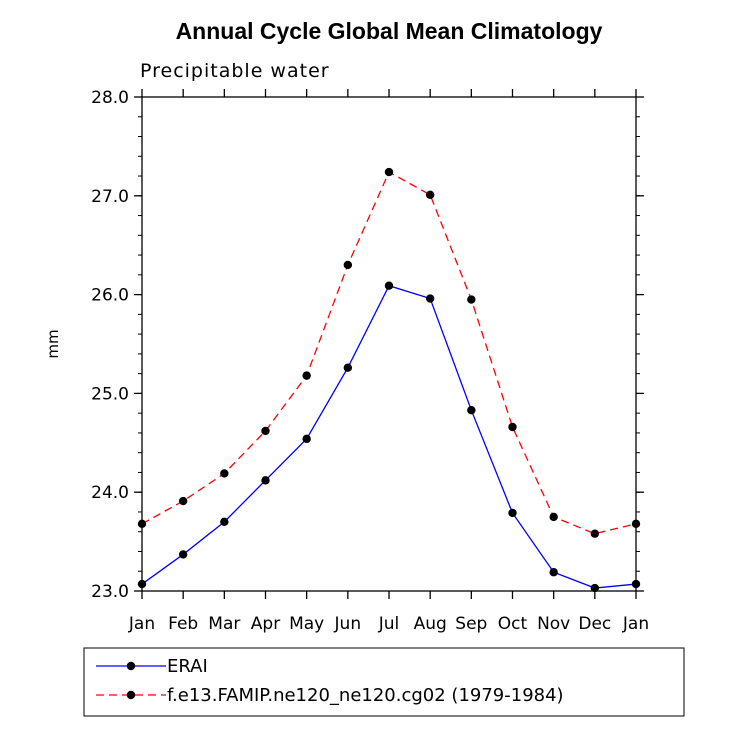 This screenshot has height=734, width=733. I want to click on x-tick-labels: Jan Feb Mar Apr May Jun Jul Aug Sep Oct Nov Dec Jan, so click(388, 624).